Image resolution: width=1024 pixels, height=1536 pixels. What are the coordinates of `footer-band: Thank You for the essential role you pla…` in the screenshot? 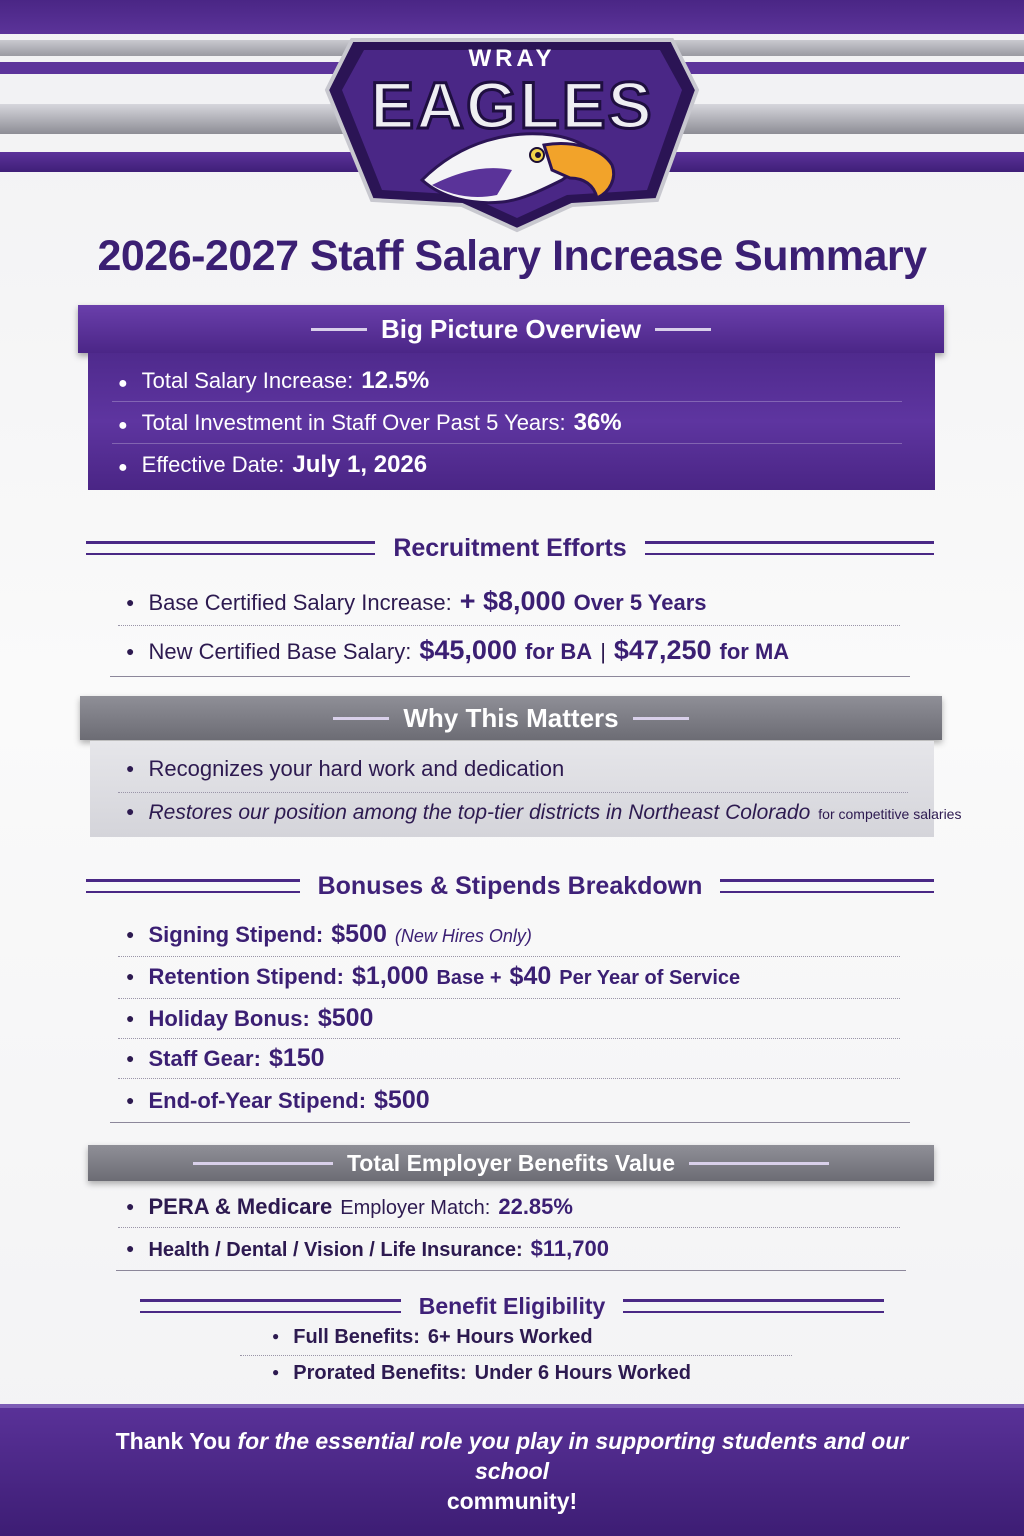 It's located at (512, 1470).